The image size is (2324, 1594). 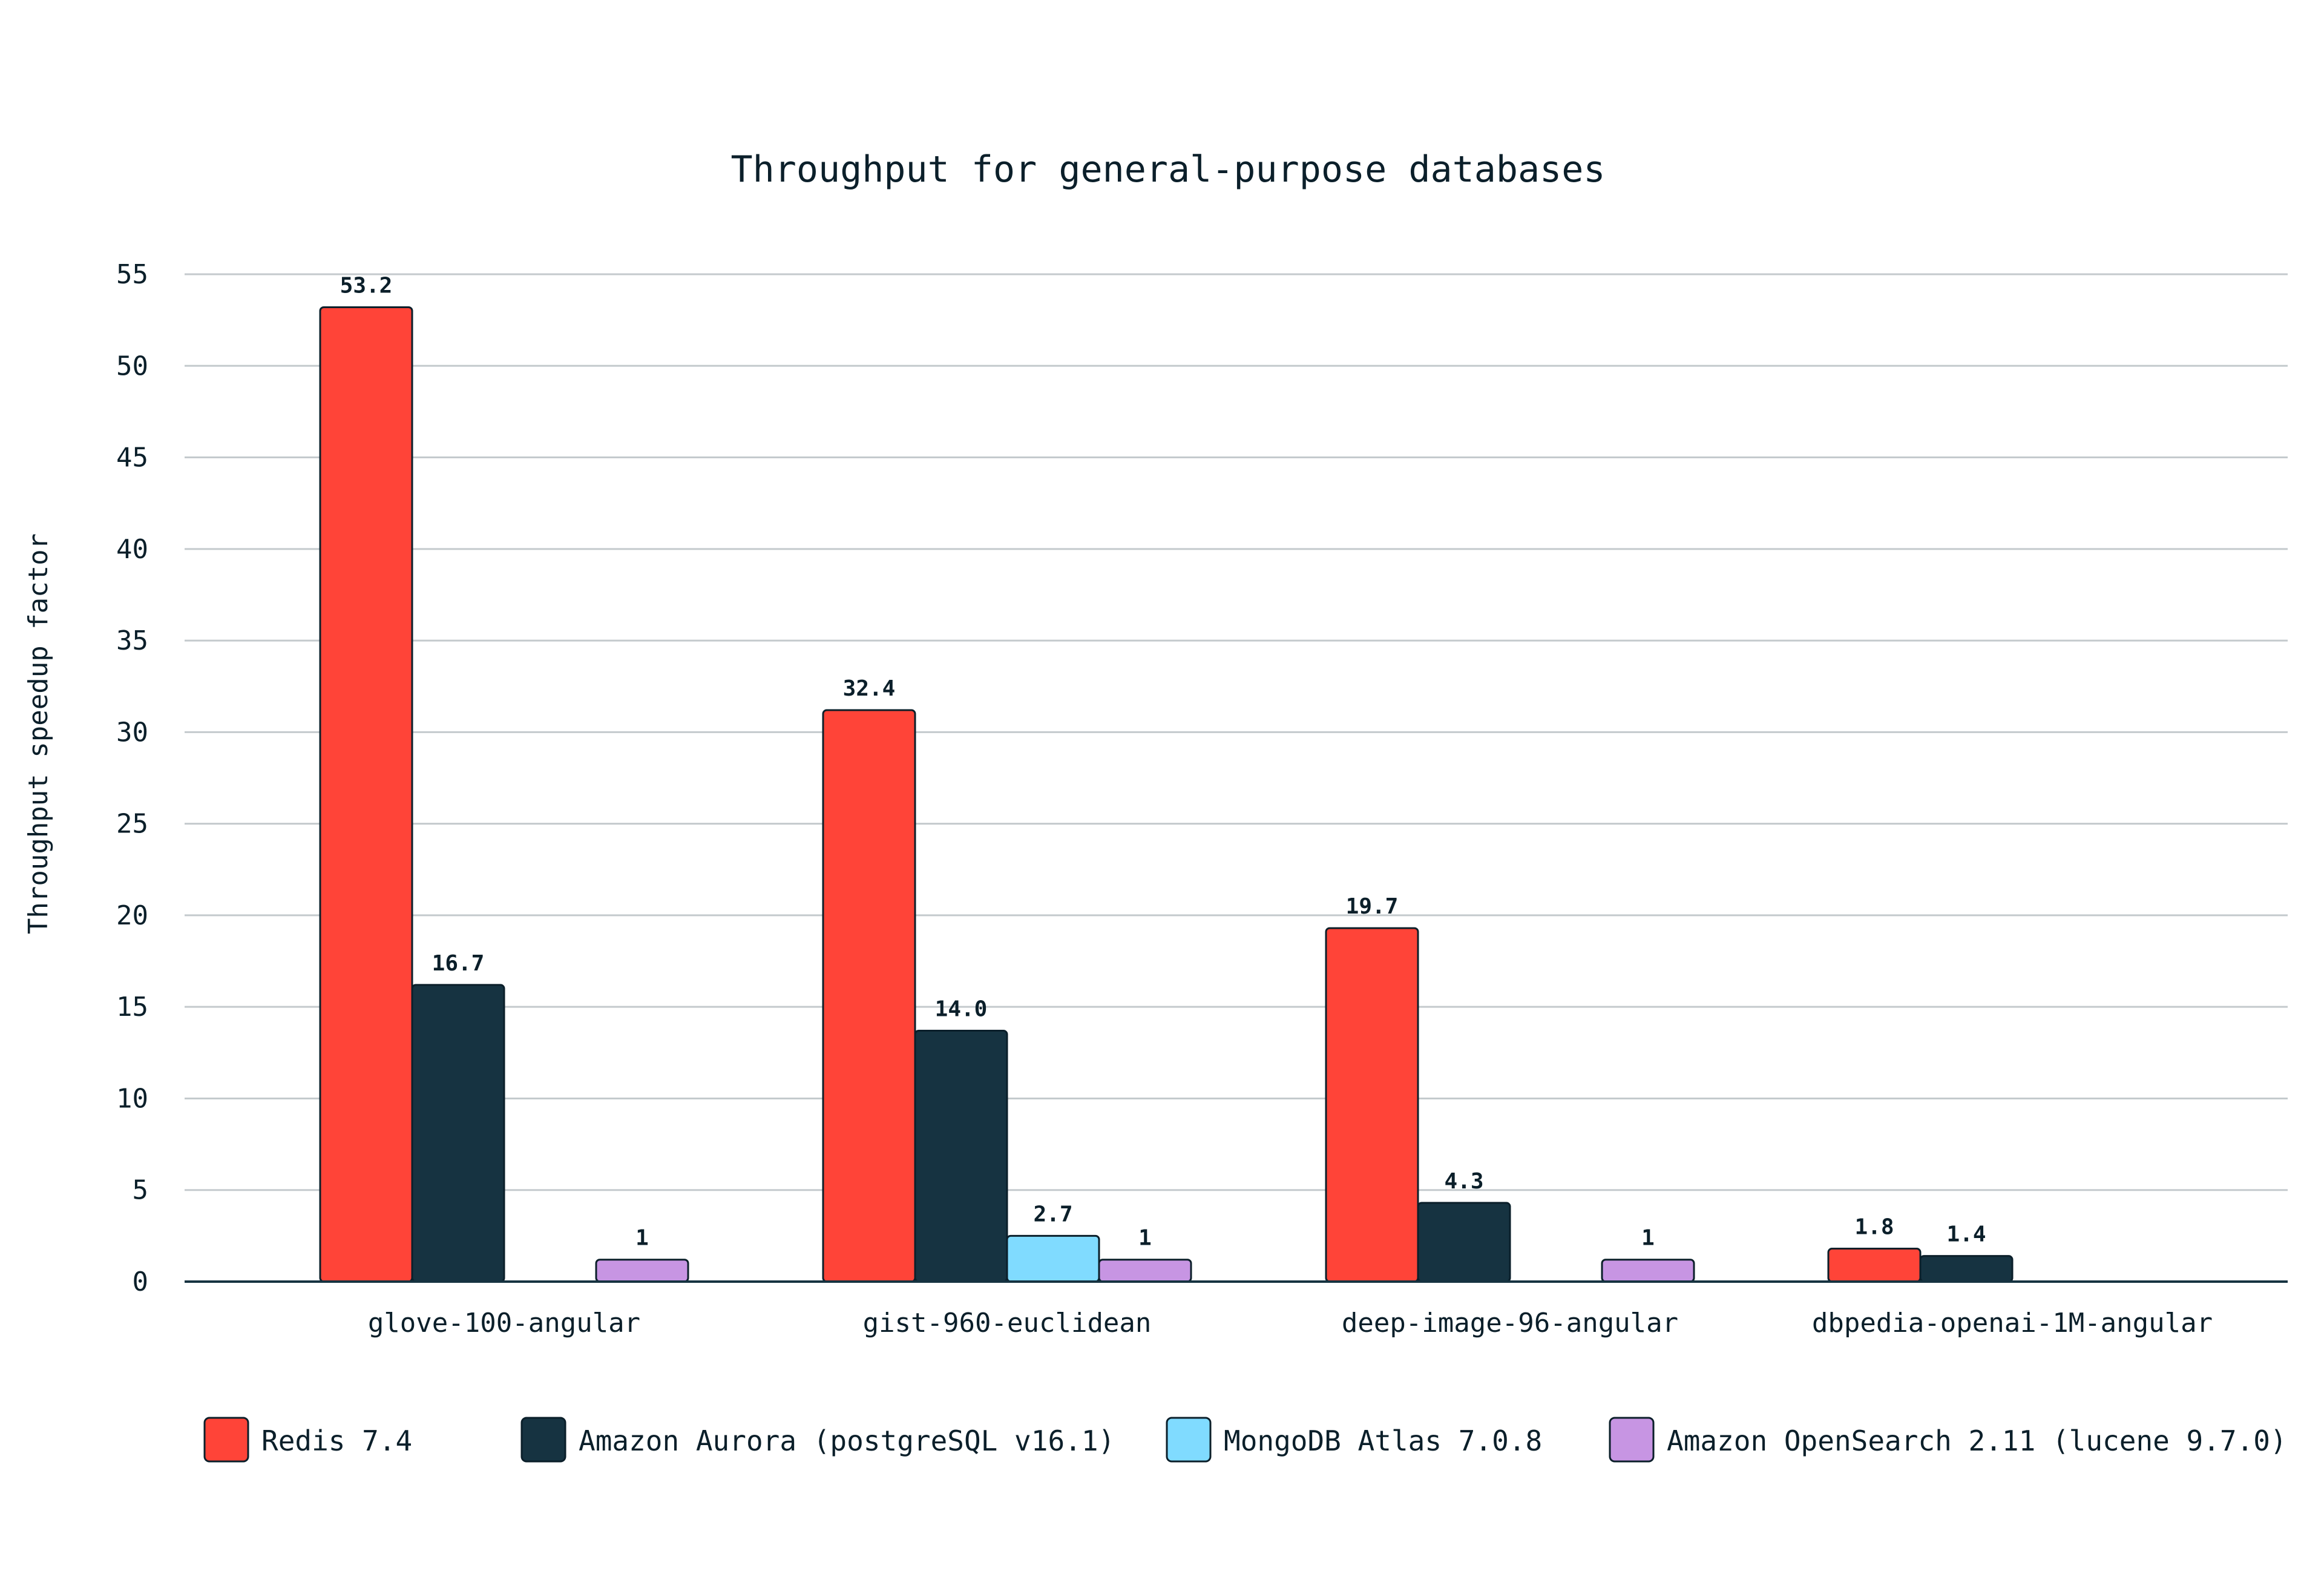 What do you see at coordinates (1463, 1181) in the screenshot?
I see `data-label: 4.3` at bounding box center [1463, 1181].